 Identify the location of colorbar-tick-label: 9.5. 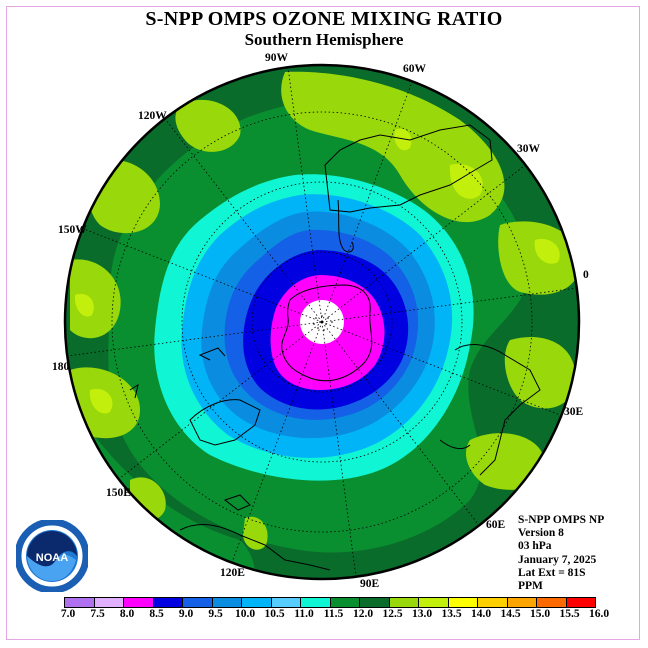
(215, 614).